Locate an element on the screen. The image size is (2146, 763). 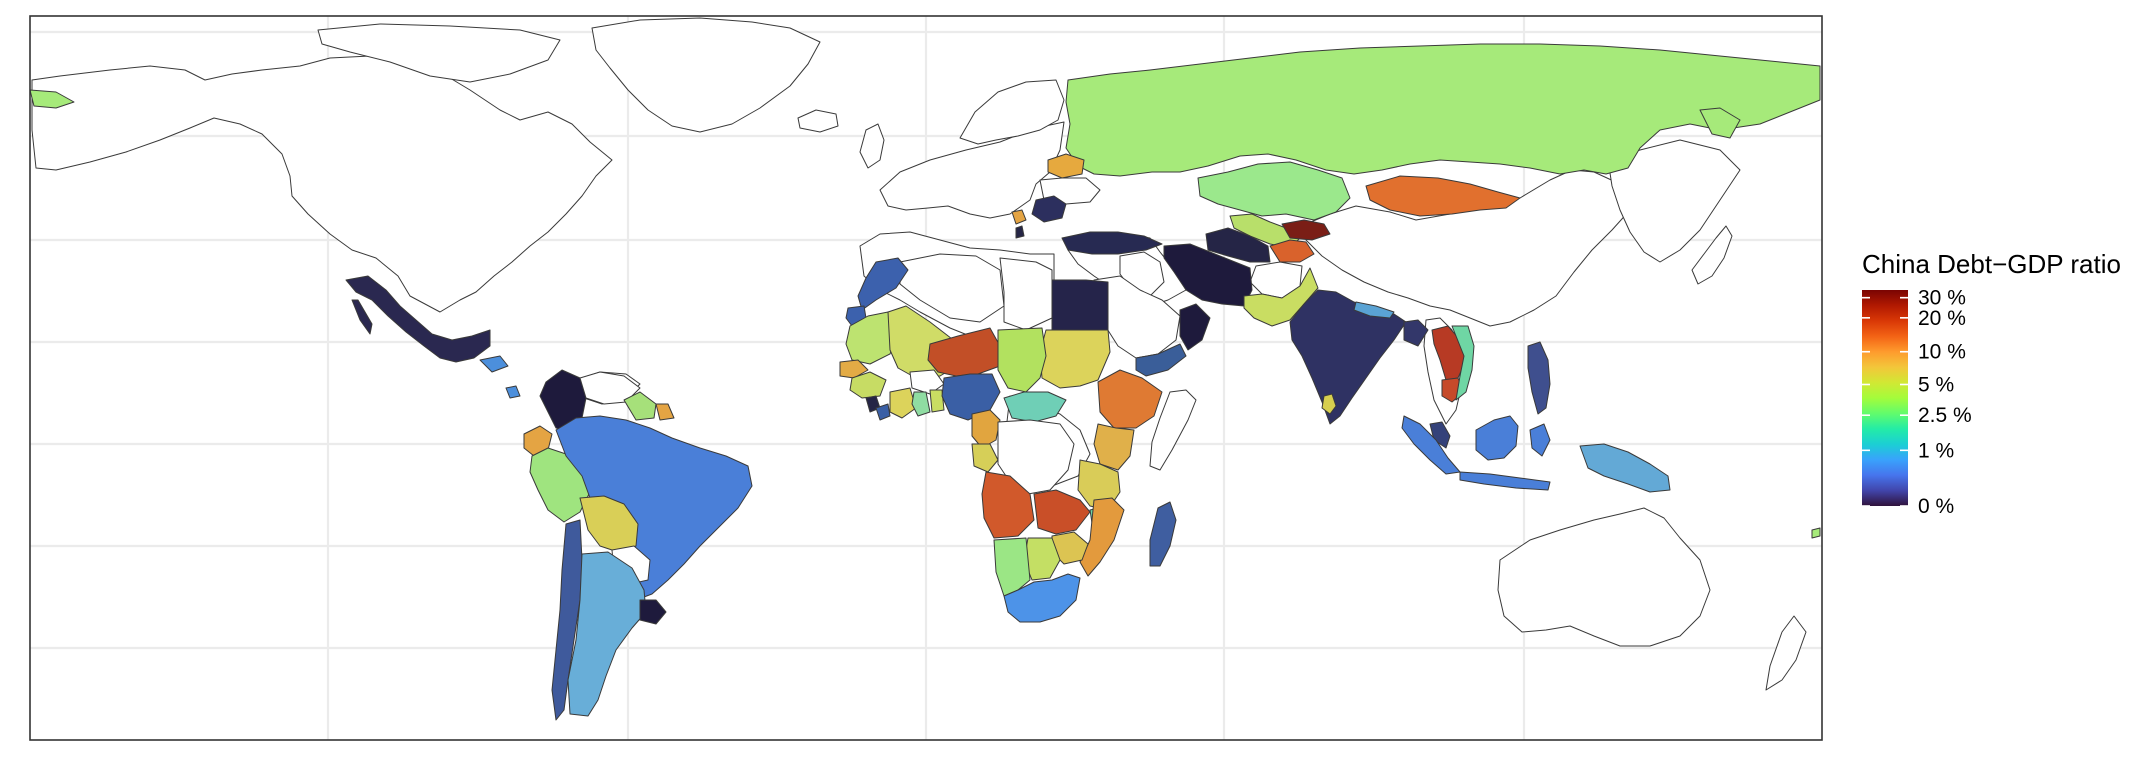
country-egypt is located at coordinates (1080, 305).